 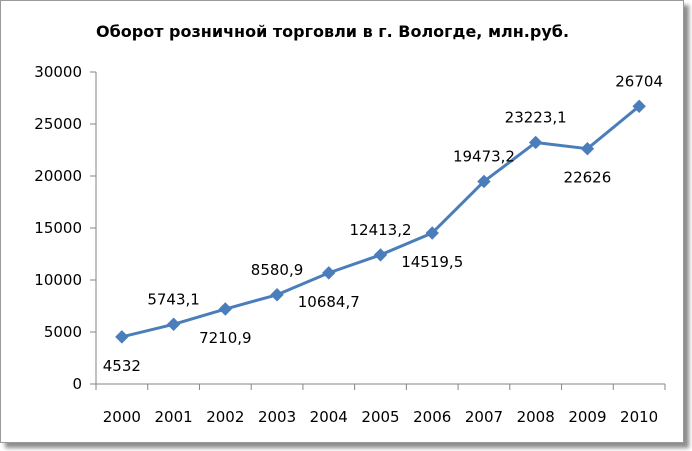 I want to click on x-tick-label: 2010, so click(x=639, y=417).